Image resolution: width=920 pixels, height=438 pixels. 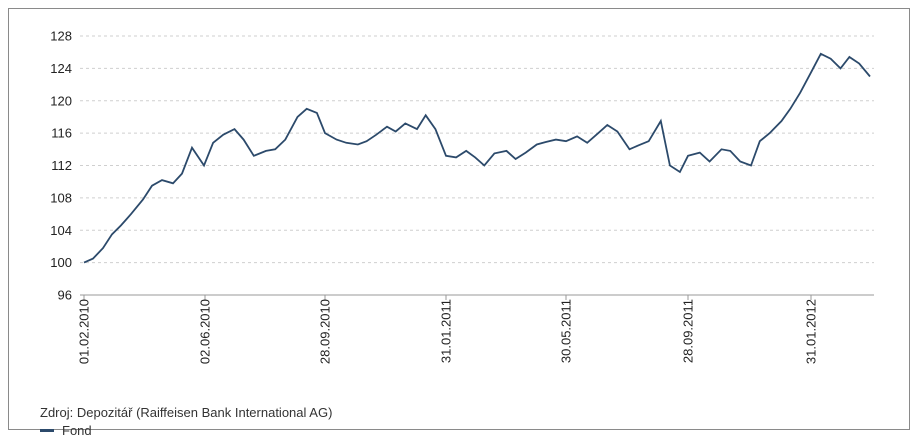 What do you see at coordinates (61, 262) in the screenshot?
I see `y-tick-label: 100` at bounding box center [61, 262].